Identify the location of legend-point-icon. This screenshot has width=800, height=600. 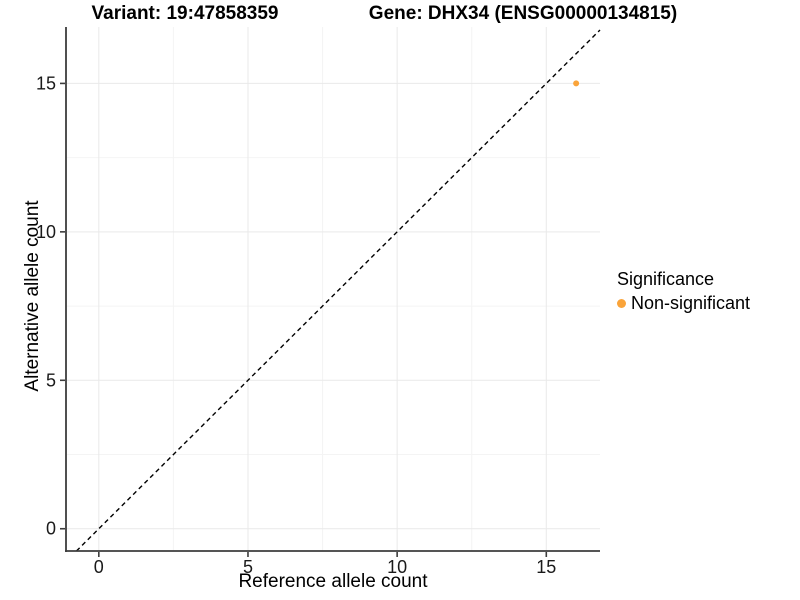
(621, 303).